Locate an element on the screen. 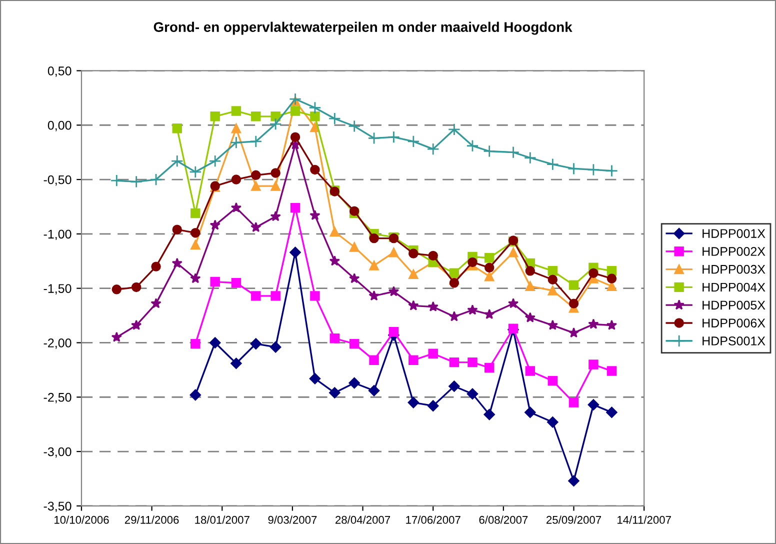 This screenshot has width=776, height=544. x-tick-label: 14/11/2007 is located at coordinates (644, 520).